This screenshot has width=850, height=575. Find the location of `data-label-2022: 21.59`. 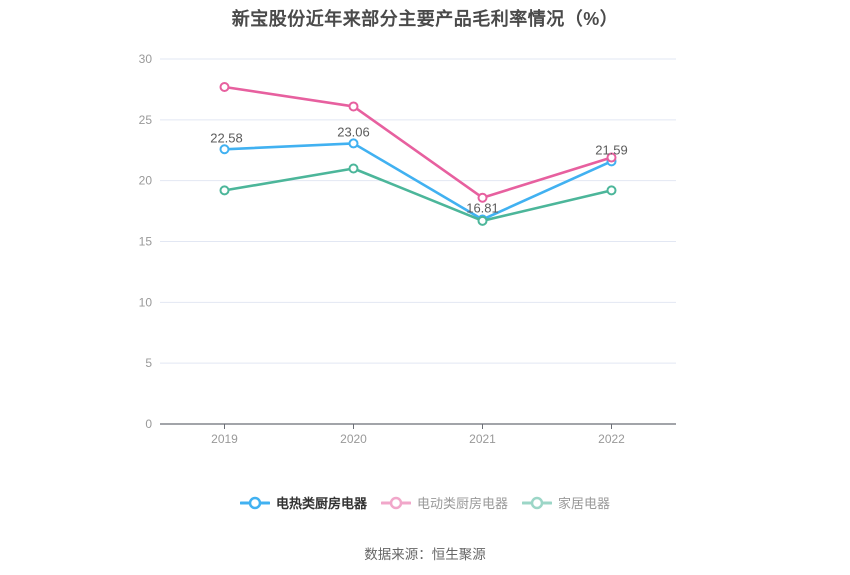

data-label-2022: 21.59 is located at coordinates (611, 149).